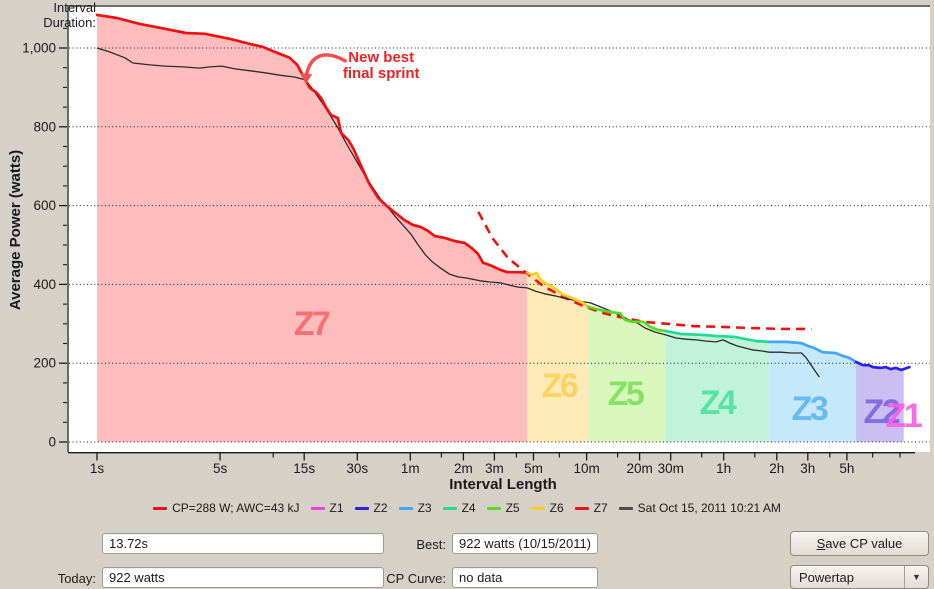  I want to click on x-tick-label: 2h, so click(776, 468).